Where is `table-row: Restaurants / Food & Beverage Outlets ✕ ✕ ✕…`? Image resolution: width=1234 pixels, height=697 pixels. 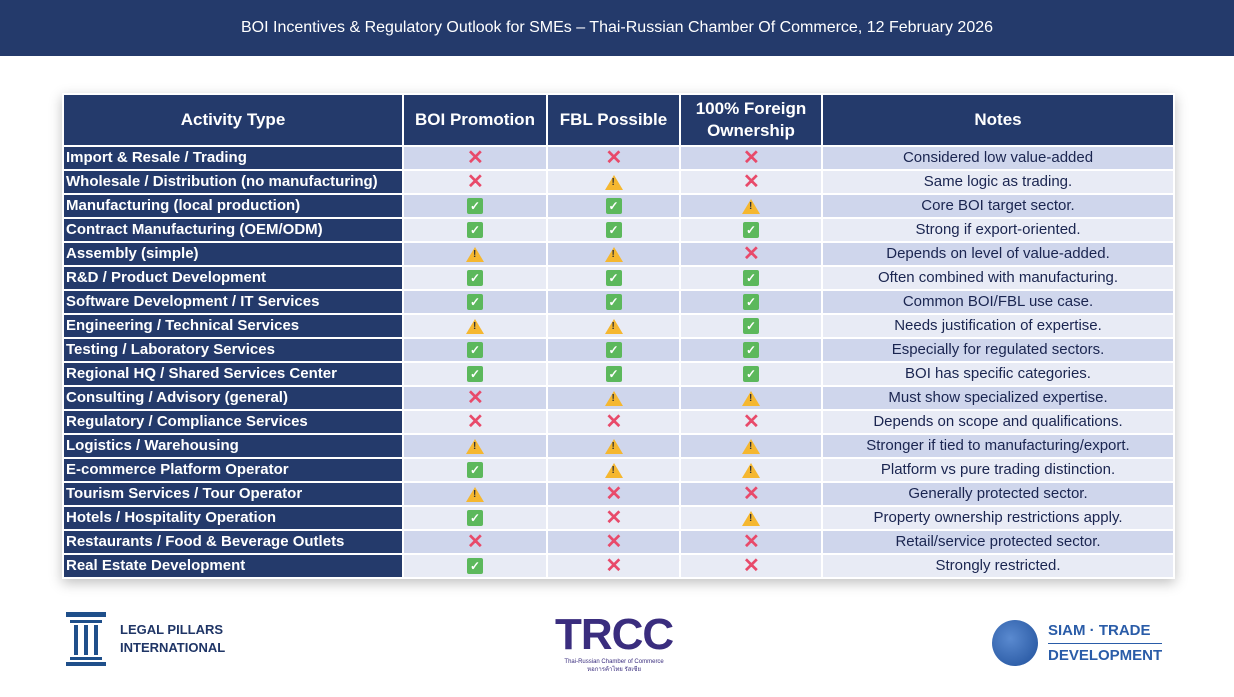 table-row: Restaurants / Food & Beverage Outlets ✕ ✕ ✕… is located at coordinates (618, 542).